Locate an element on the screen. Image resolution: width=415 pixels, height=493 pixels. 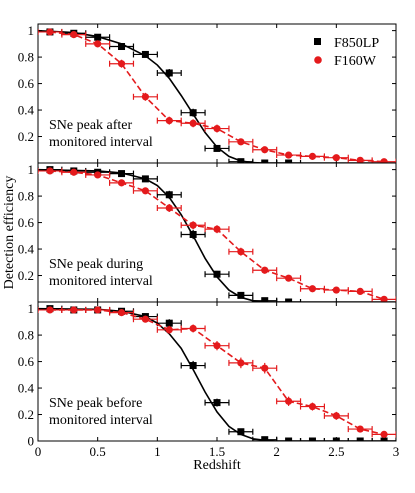
y-tick-label: 0 is located at coordinates (31, 441).